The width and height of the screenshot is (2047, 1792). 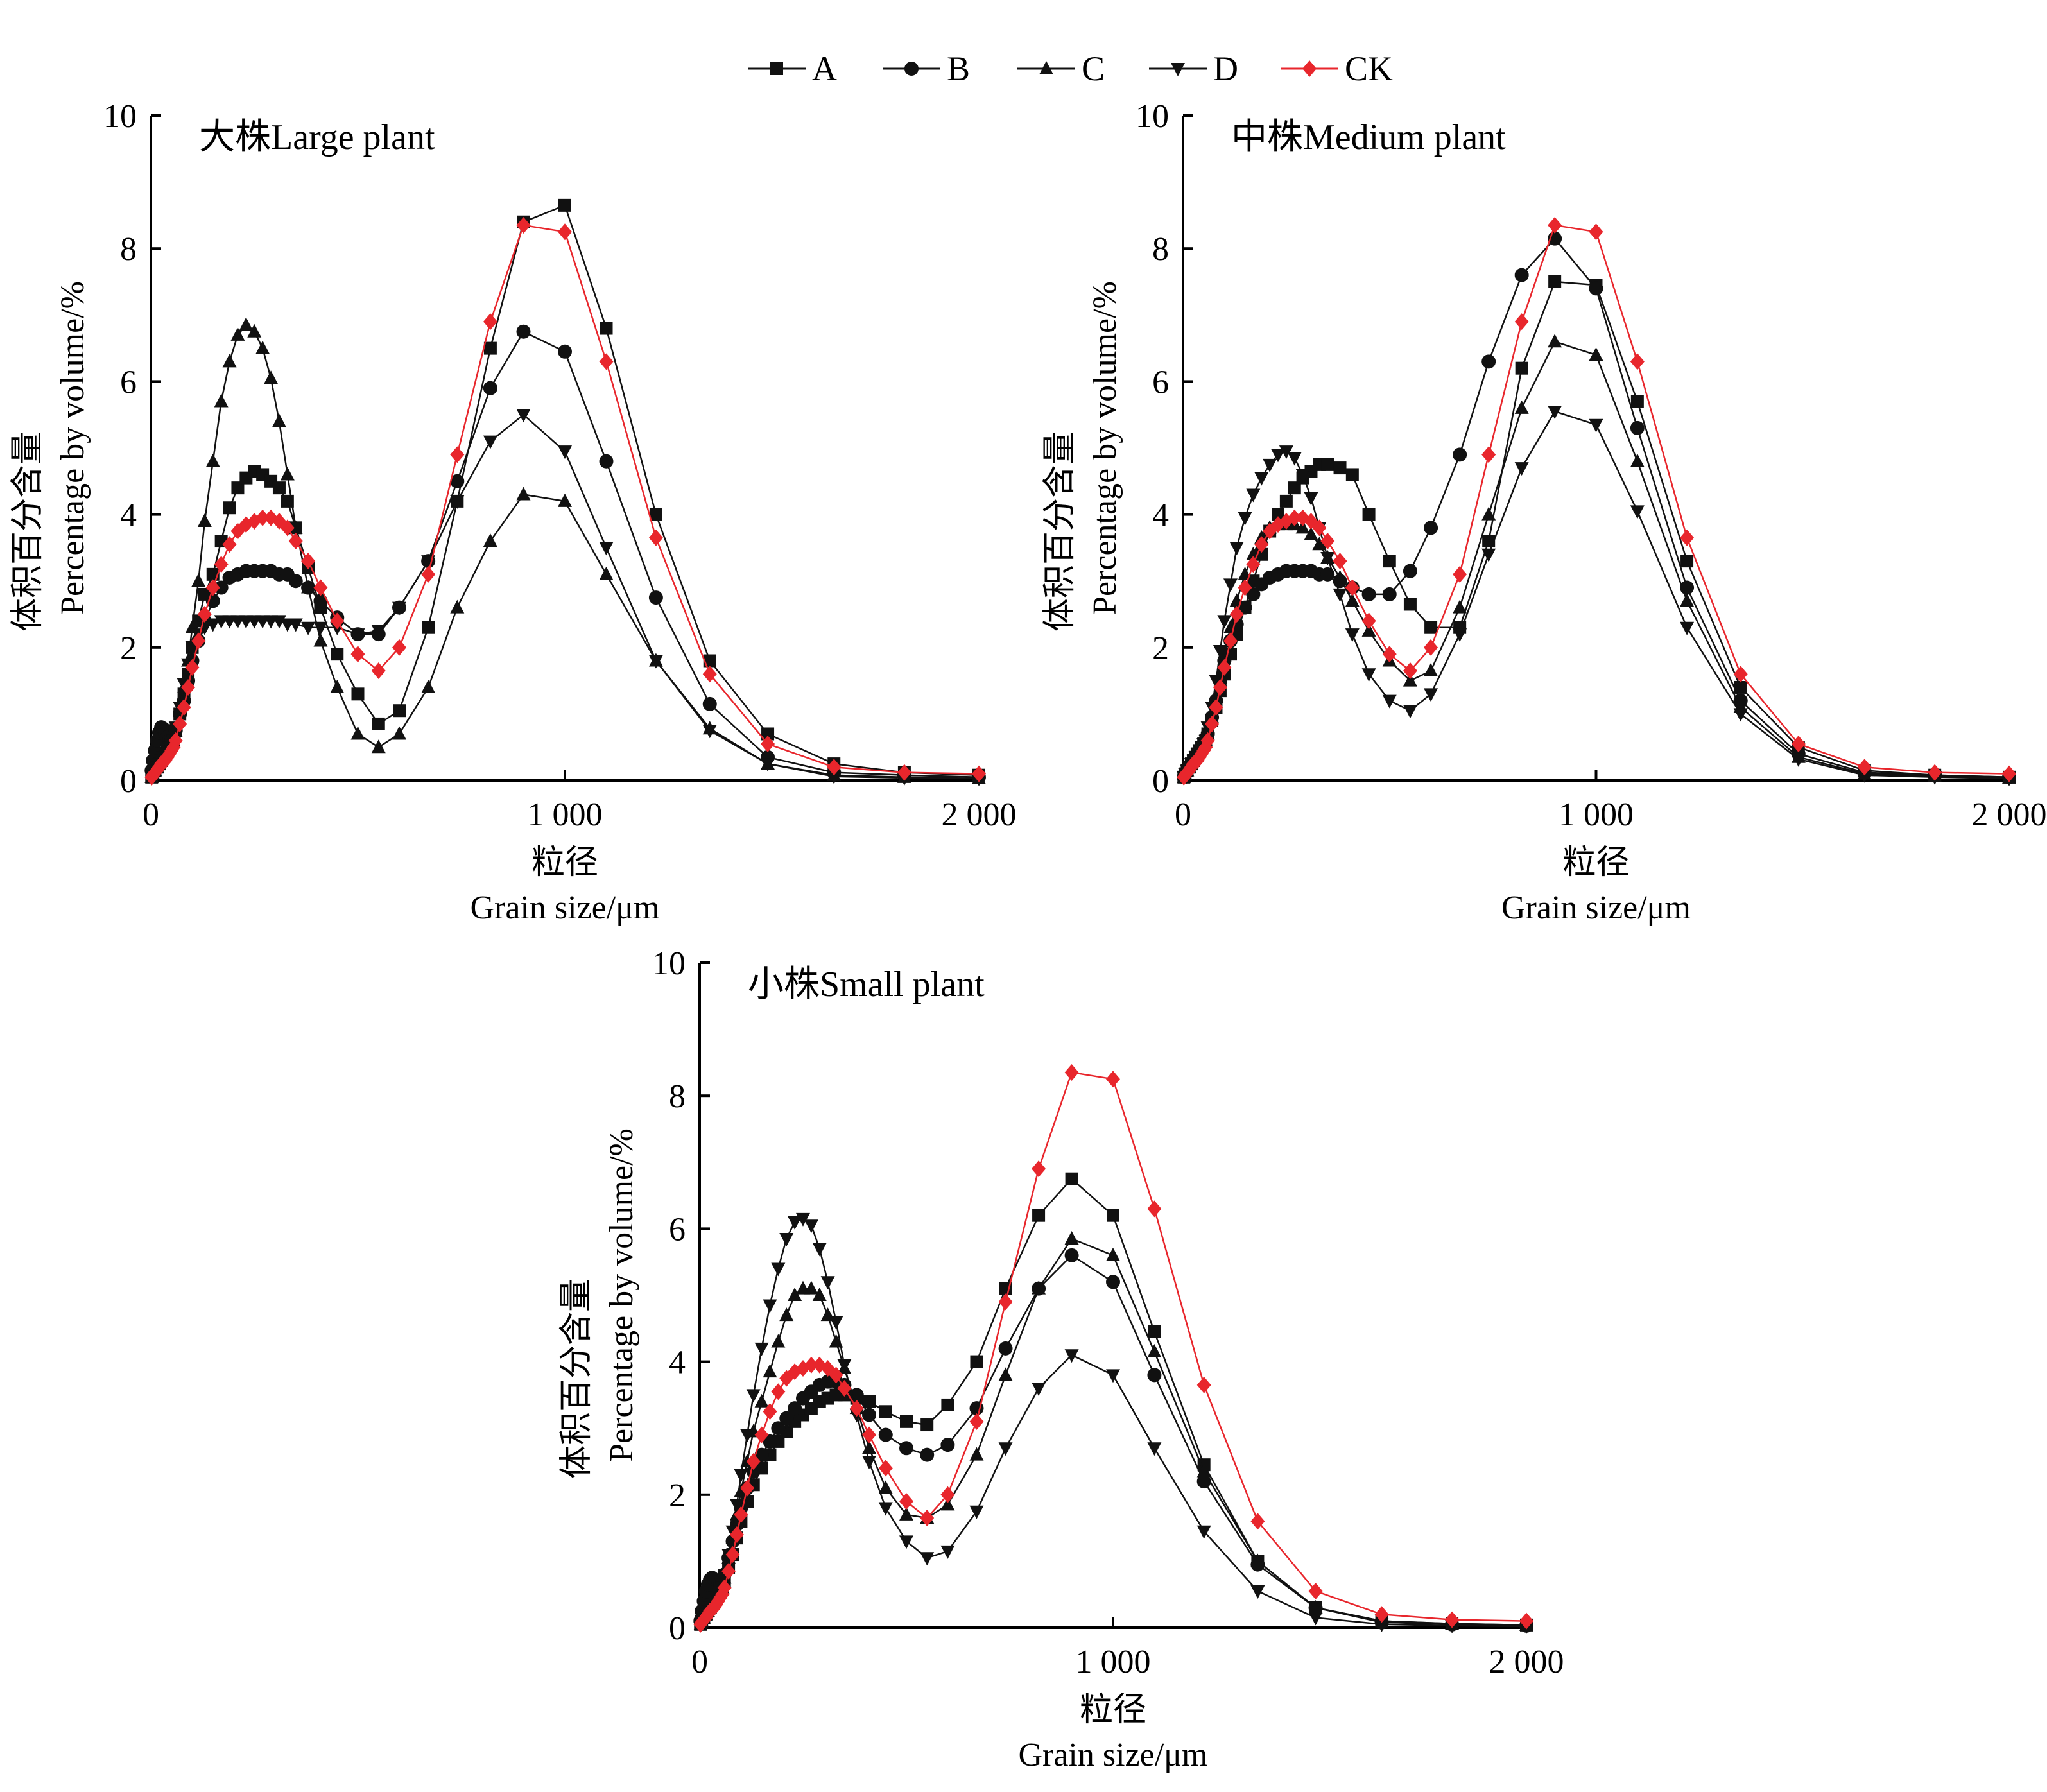 What do you see at coordinates (1596, 908) in the screenshot?
I see `x-axis-title-en: Grain size/μm` at bounding box center [1596, 908].